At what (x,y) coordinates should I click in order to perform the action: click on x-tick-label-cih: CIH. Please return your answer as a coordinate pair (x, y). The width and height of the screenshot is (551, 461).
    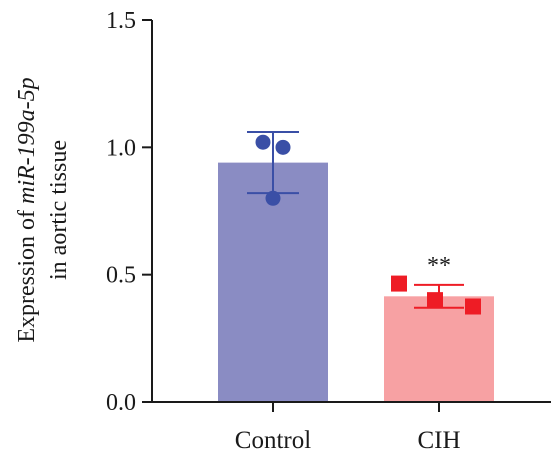
    Looking at the image, I should click on (438, 440).